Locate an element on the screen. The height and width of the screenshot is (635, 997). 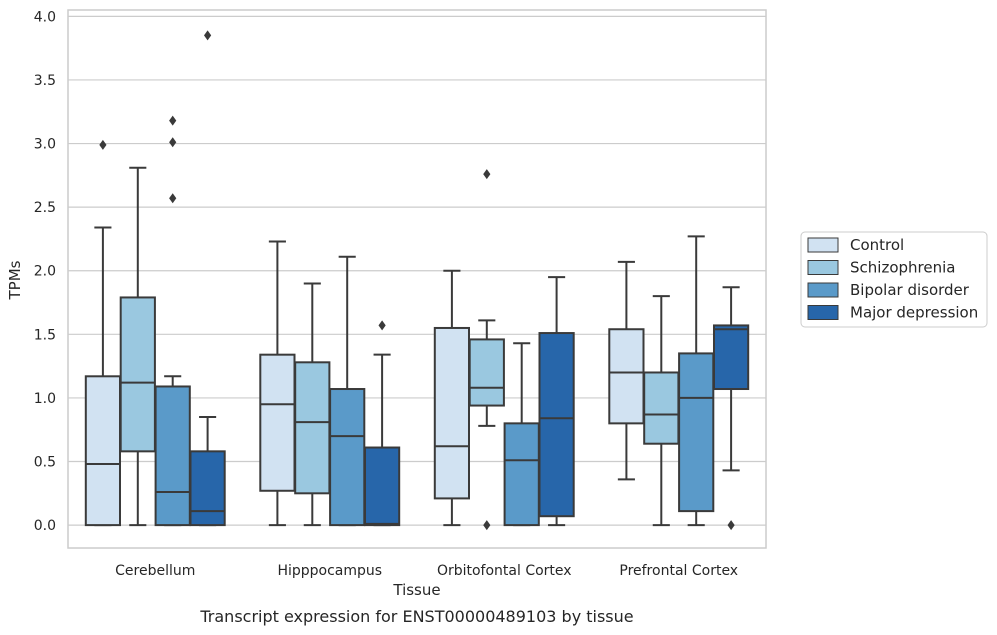
x-tick-label: Hipppocampus is located at coordinates (329, 571).